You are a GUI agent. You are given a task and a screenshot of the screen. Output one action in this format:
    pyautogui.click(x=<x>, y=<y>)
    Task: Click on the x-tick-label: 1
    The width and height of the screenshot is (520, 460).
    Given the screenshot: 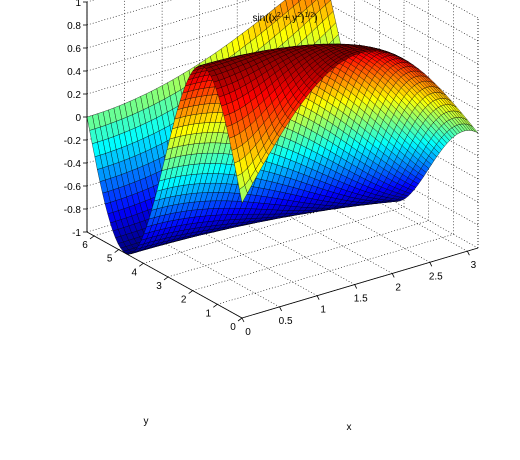 What is the action you would take?
    pyautogui.click(x=323, y=310)
    